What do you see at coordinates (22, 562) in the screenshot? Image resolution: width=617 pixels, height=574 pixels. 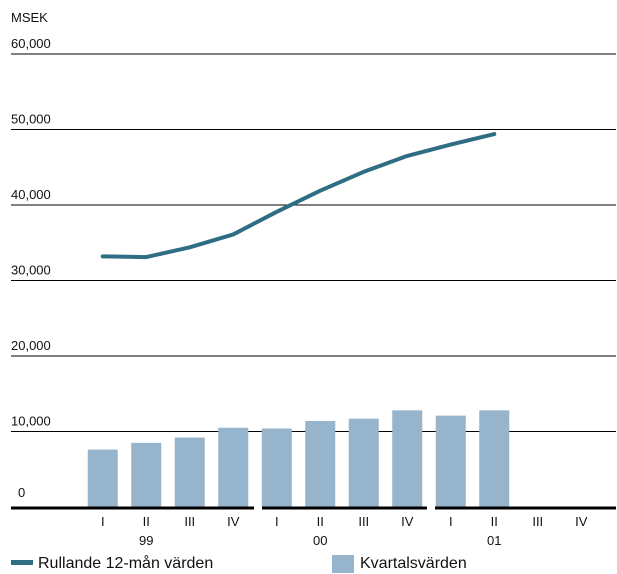 I see `legend-line-swatch` at bounding box center [22, 562].